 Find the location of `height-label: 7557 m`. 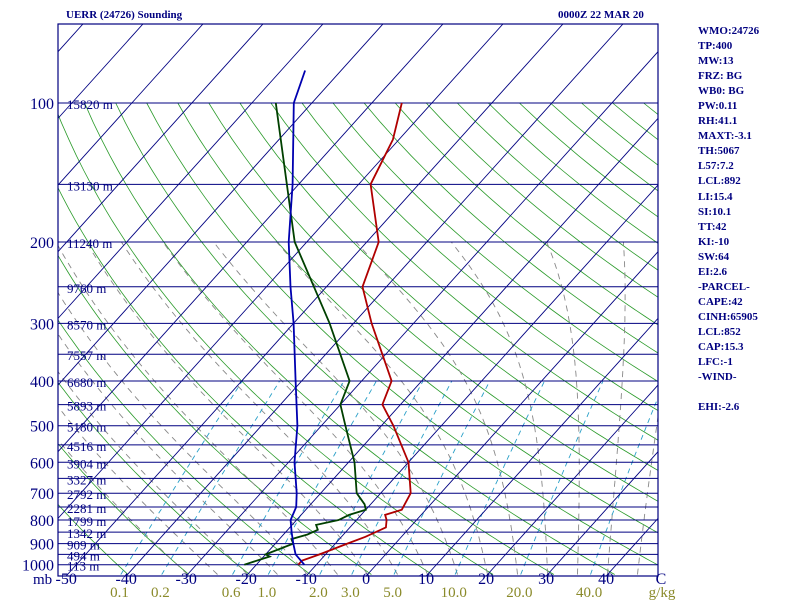

height-label: 7557 m is located at coordinates (86, 355).